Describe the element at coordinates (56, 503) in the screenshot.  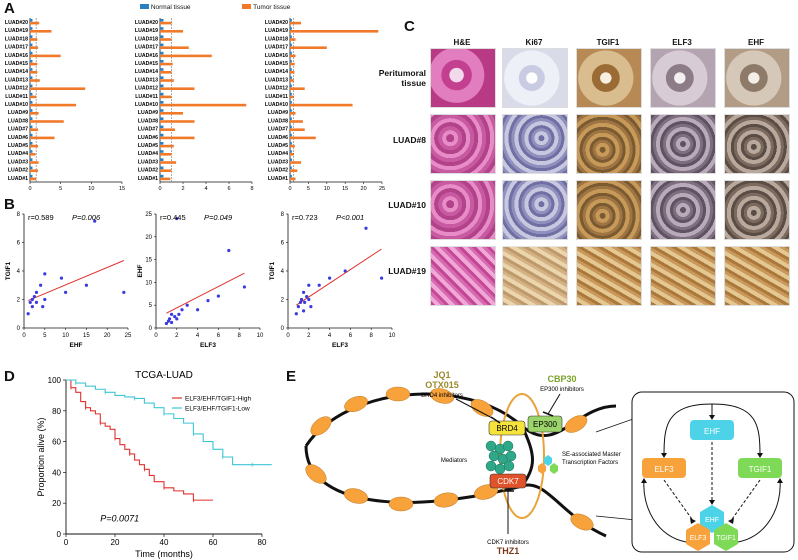
I see `y-tick-label: 20` at that location.